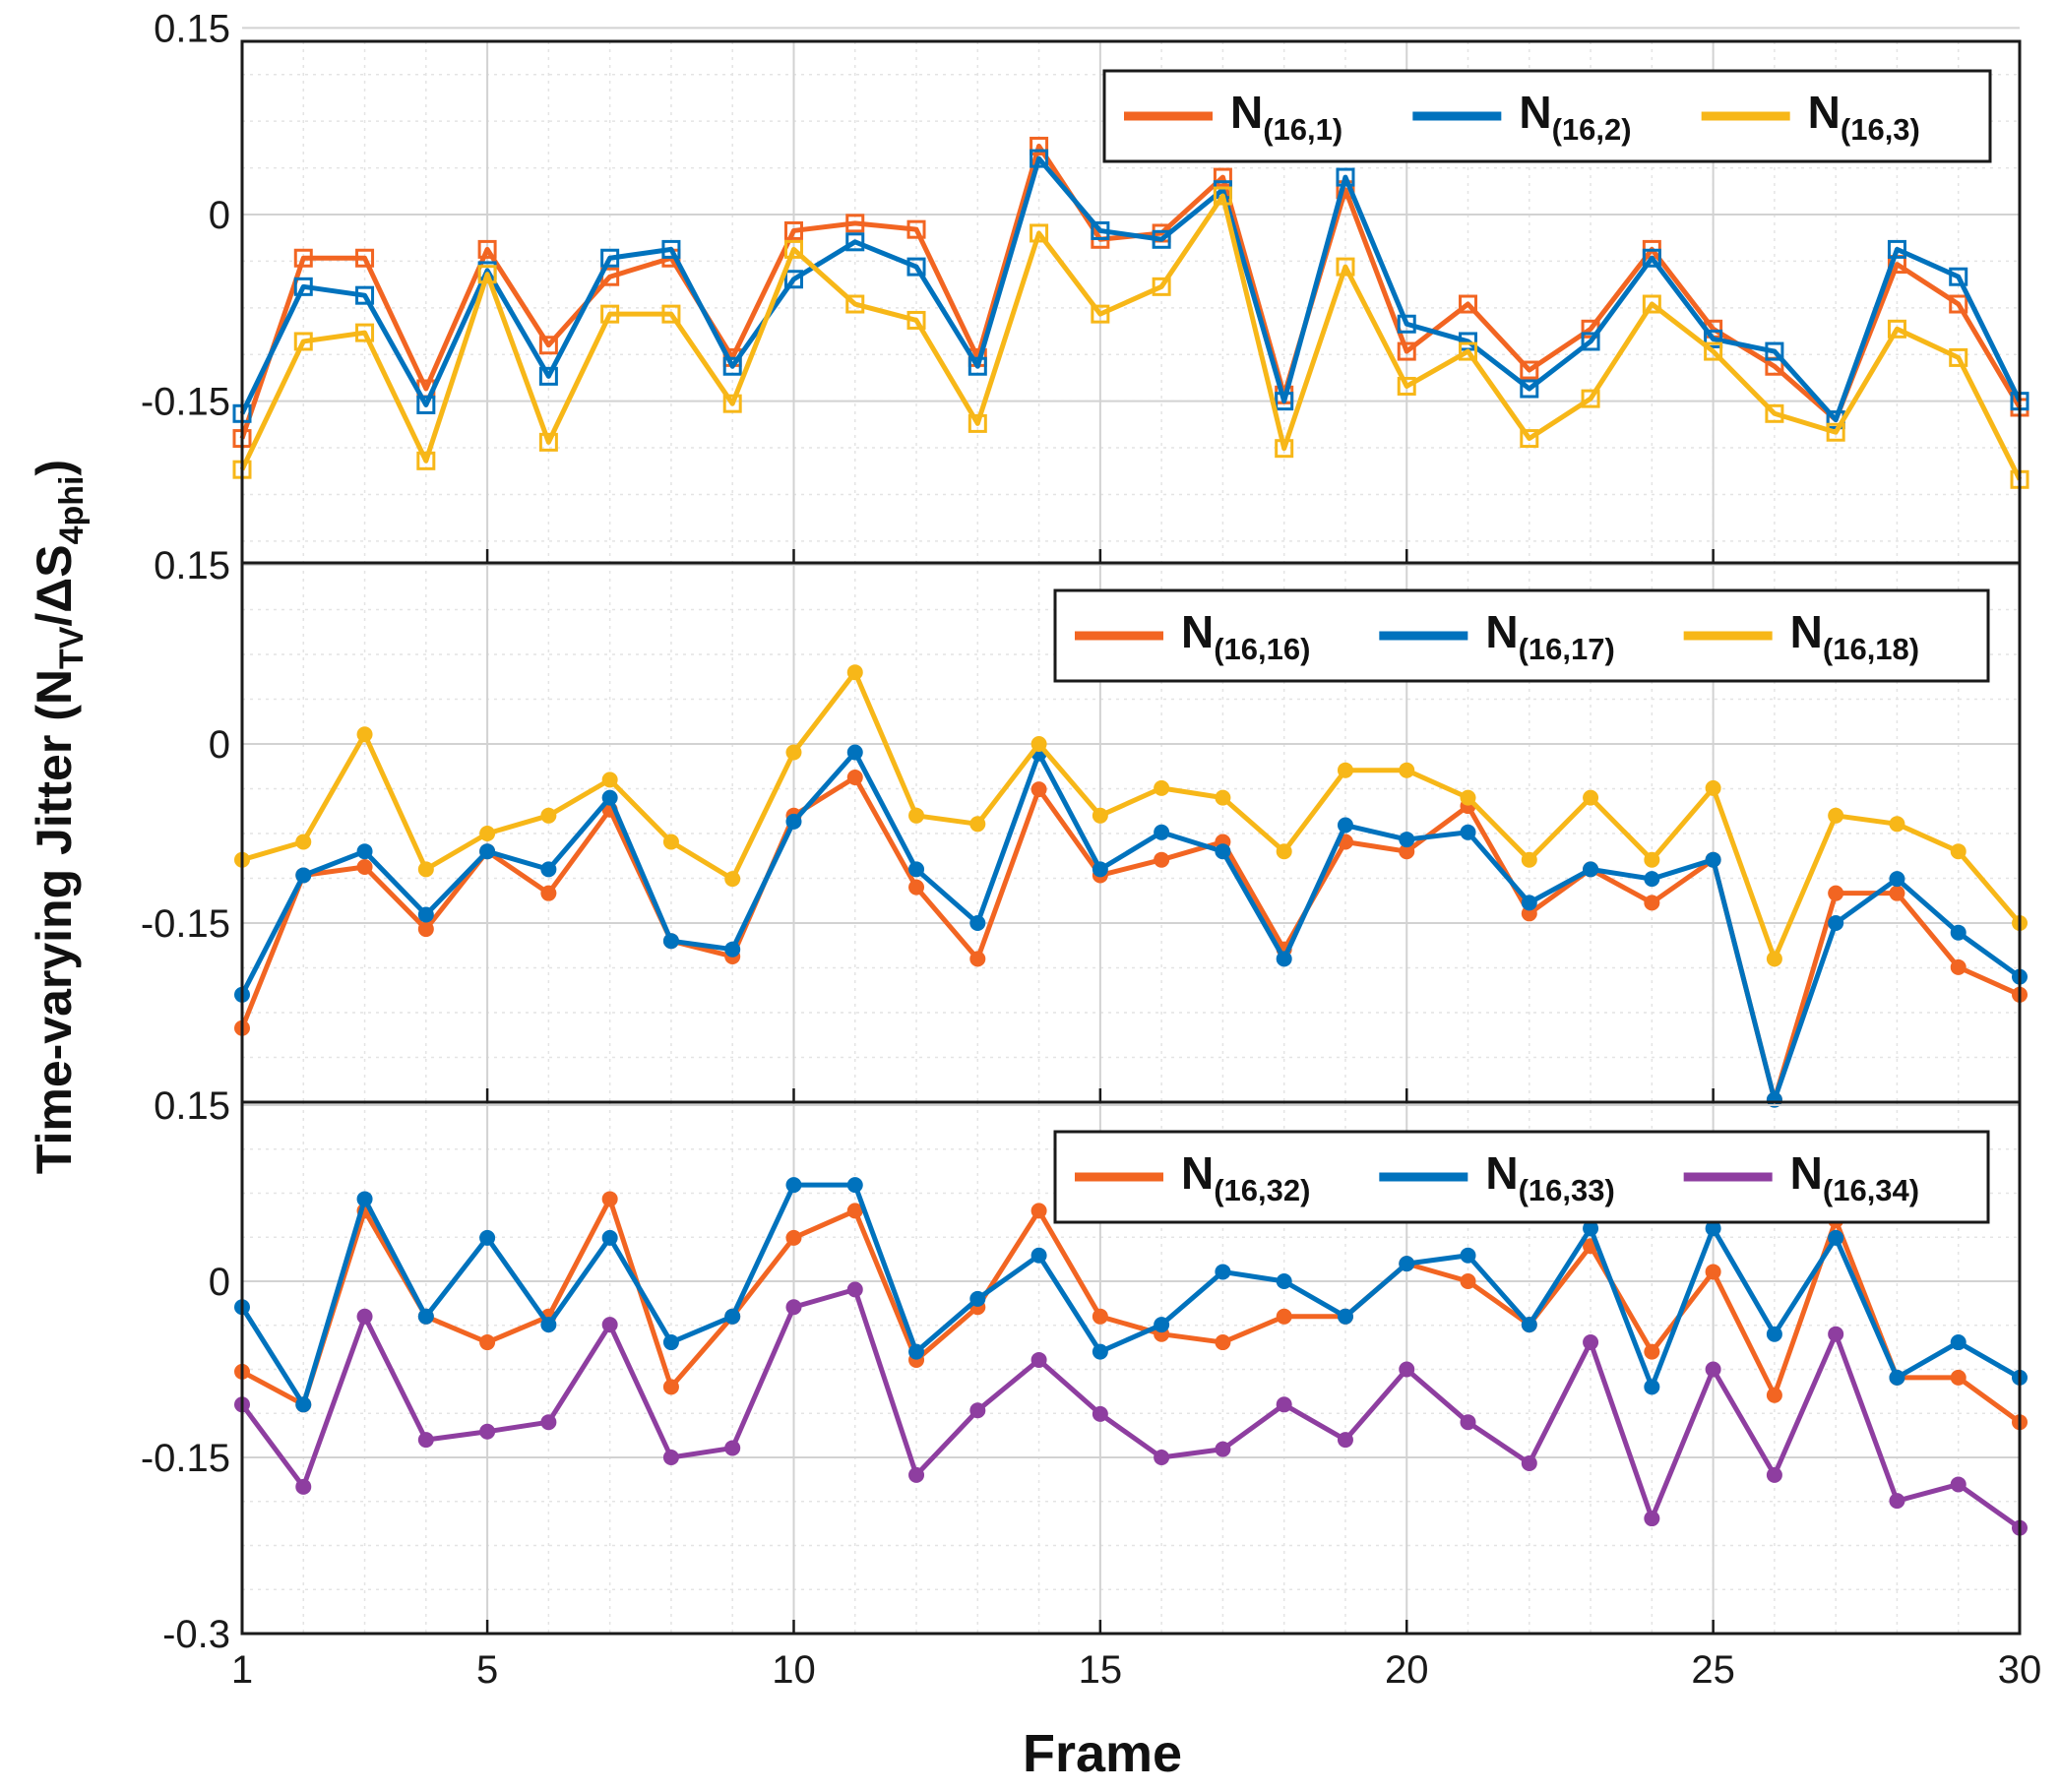  Describe the element at coordinates (196, 1635) in the screenshot. I see `y-tick-label: -0.3` at that location.